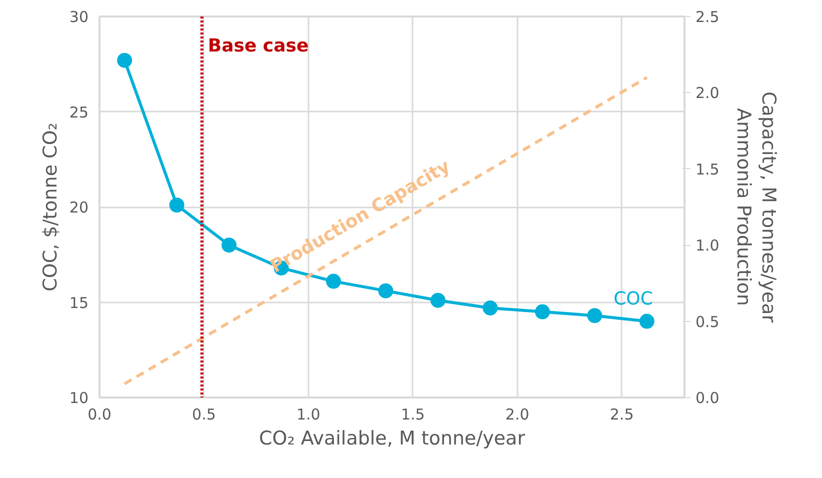 This screenshot has height=478, width=822. What do you see at coordinates (708, 245) in the screenshot?
I see `y2-tick-label: 1.0` at bounding box center [708, 245].